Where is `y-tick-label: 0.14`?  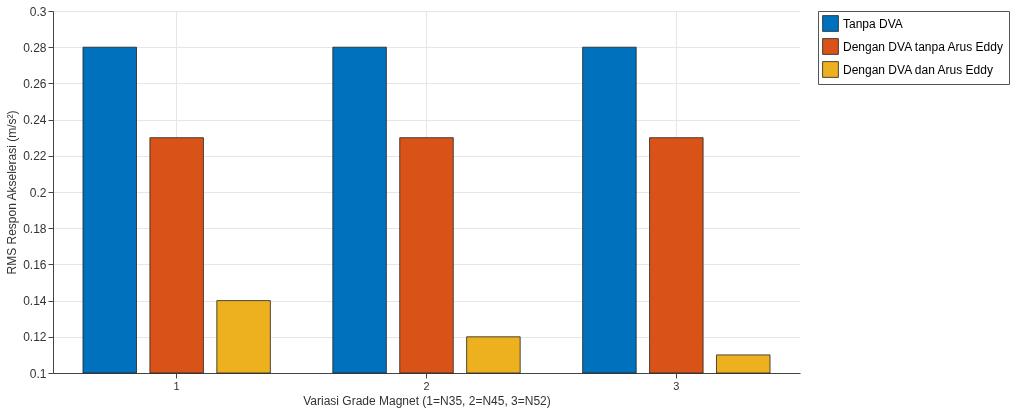
y-tick-label: 0.14 is located at coordinates (35, 301).